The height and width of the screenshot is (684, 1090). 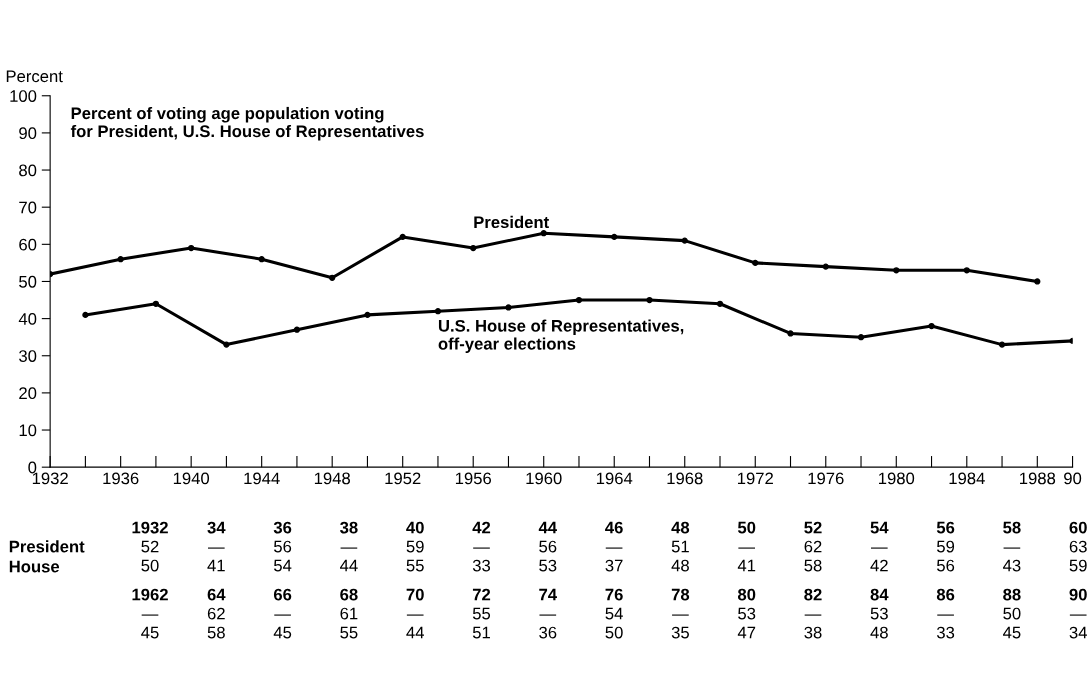 I want to click on text: House, so click(x=34, y=566).